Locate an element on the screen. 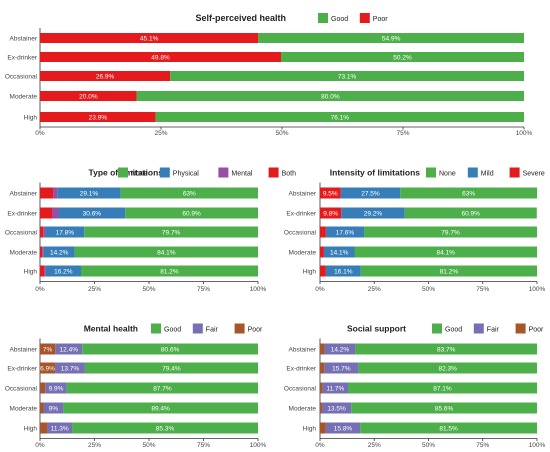 Image resolution: width=550 pixels, height=452 pixels. data-label: 13.5% is located at coordinates (336, 409).